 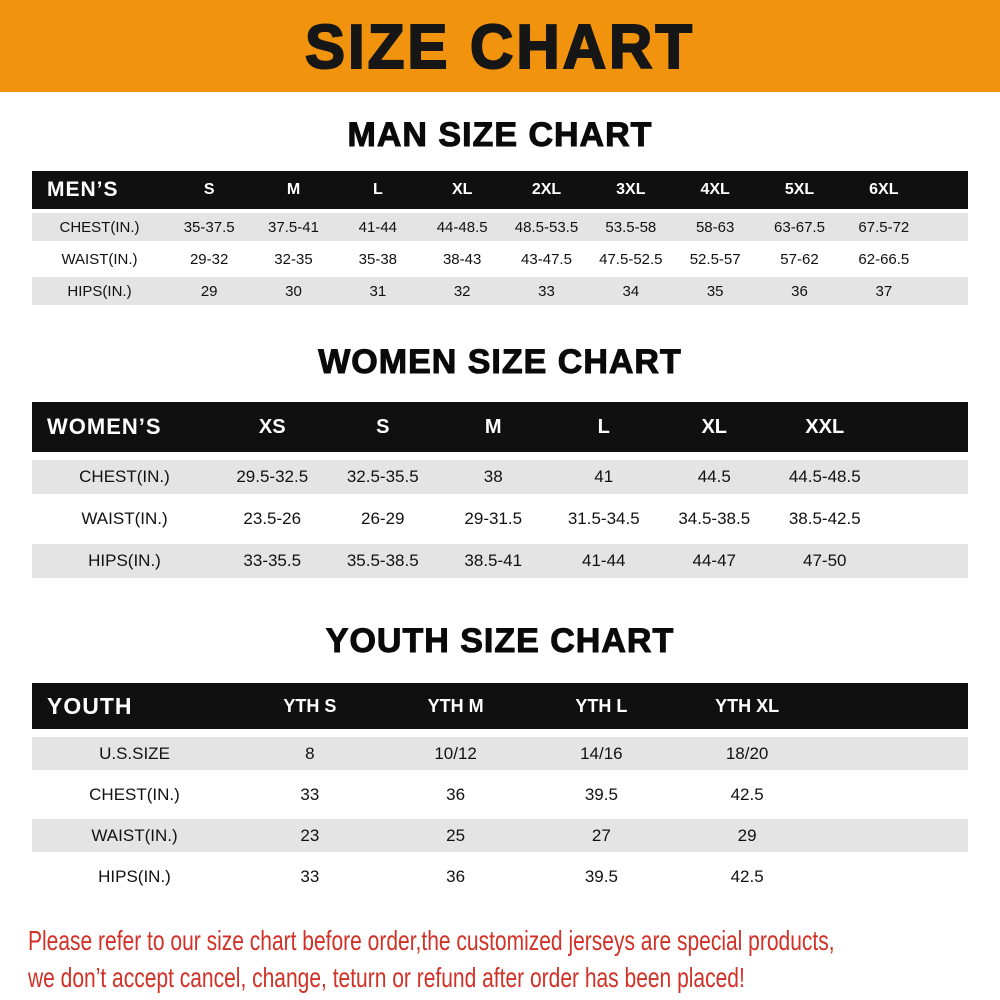 What do you see at coordinates (825, 560) in the screenshot?
I see `value-cell: 47-50` at bounding box center [825, 560].